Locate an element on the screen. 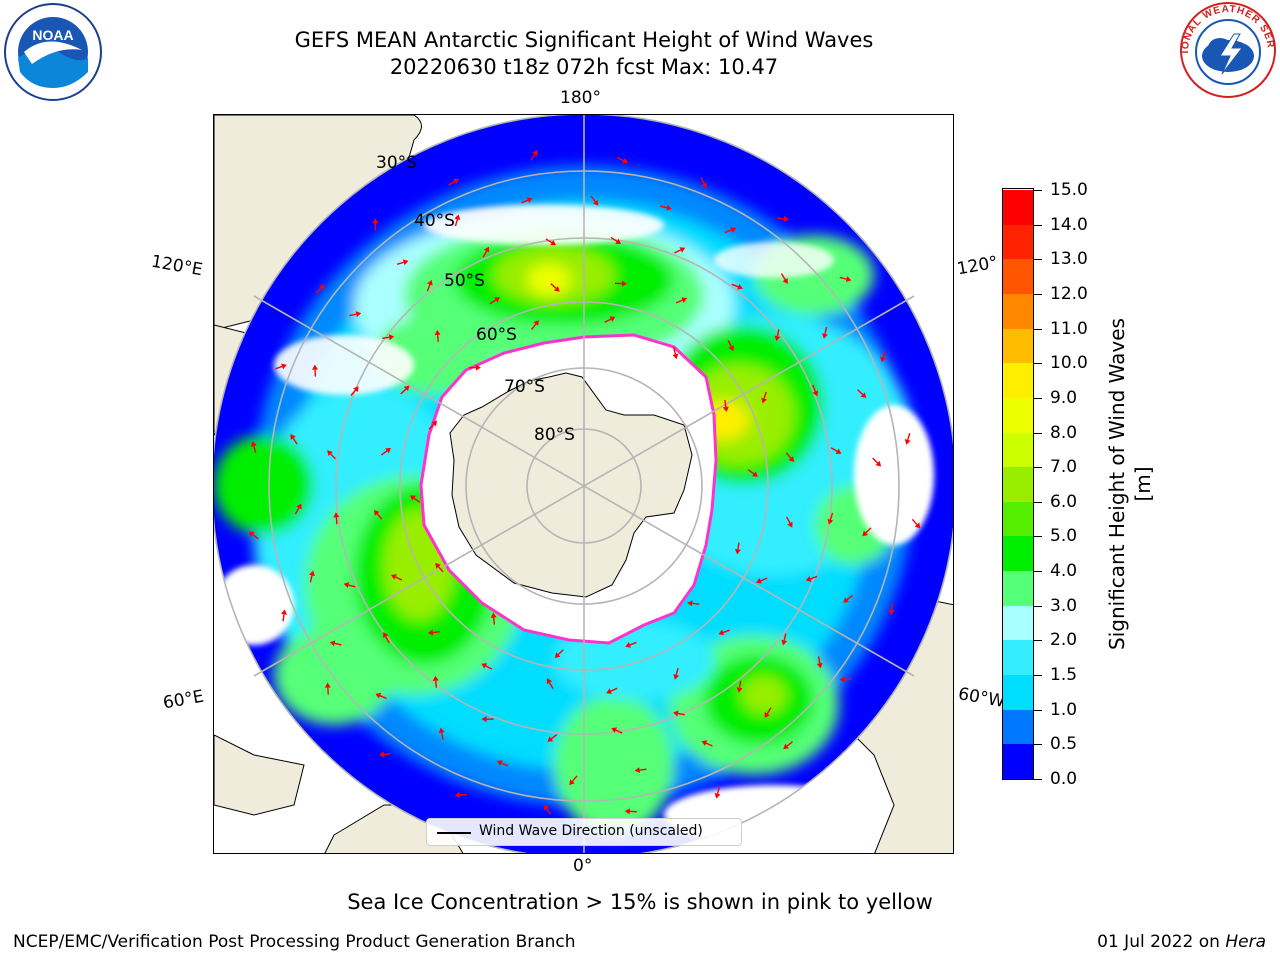 This screenshot has height=960, width=1280. colorbar-tick-label: 1.0 is located at coordinates (1064, 709).